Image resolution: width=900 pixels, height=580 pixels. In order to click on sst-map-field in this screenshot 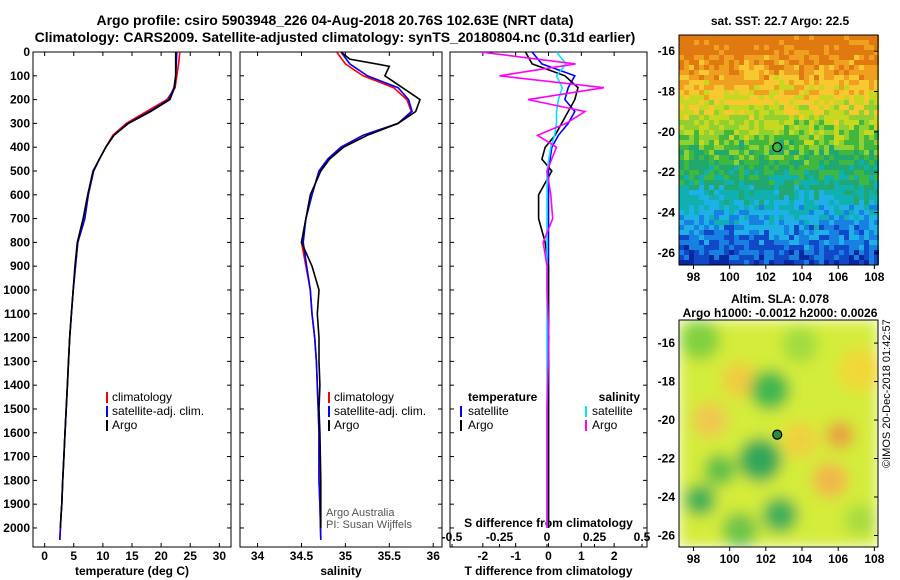, I will do `click(779, 150)`.